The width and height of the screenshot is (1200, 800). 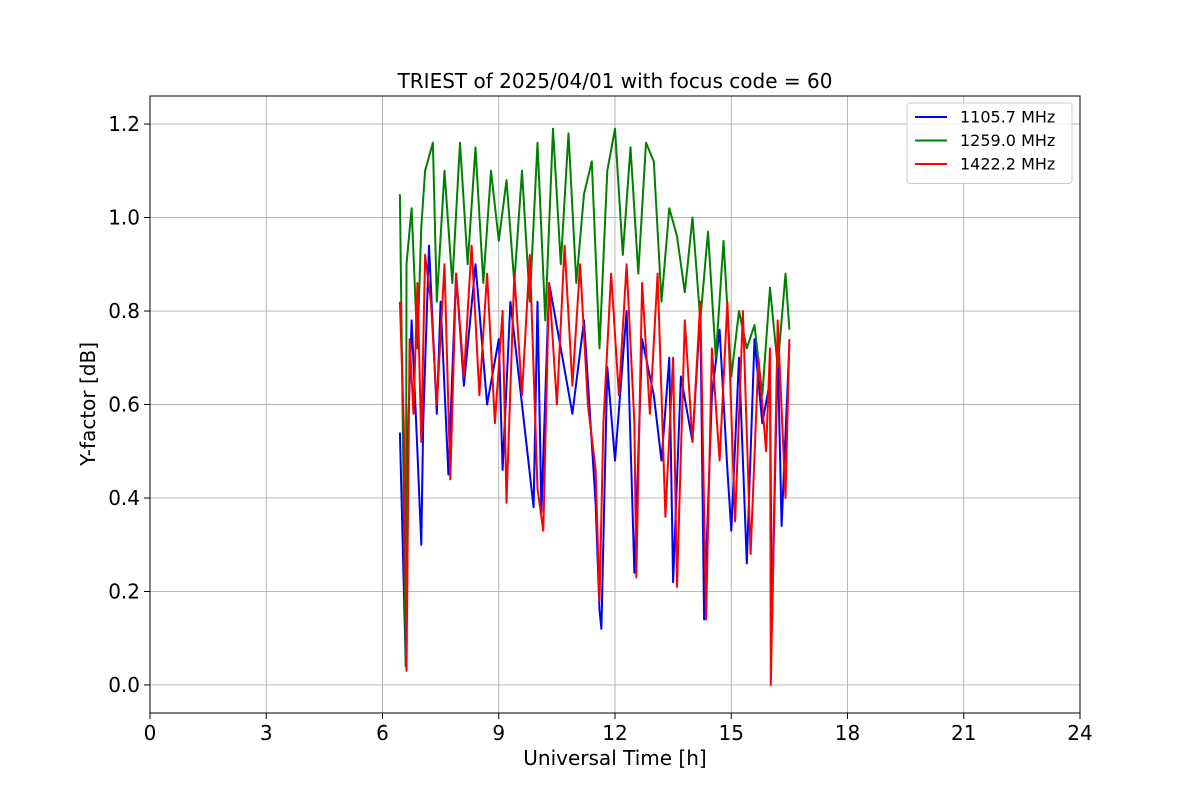 I want to click on y-tick-label: 0.6, so click(x=124, y=405).